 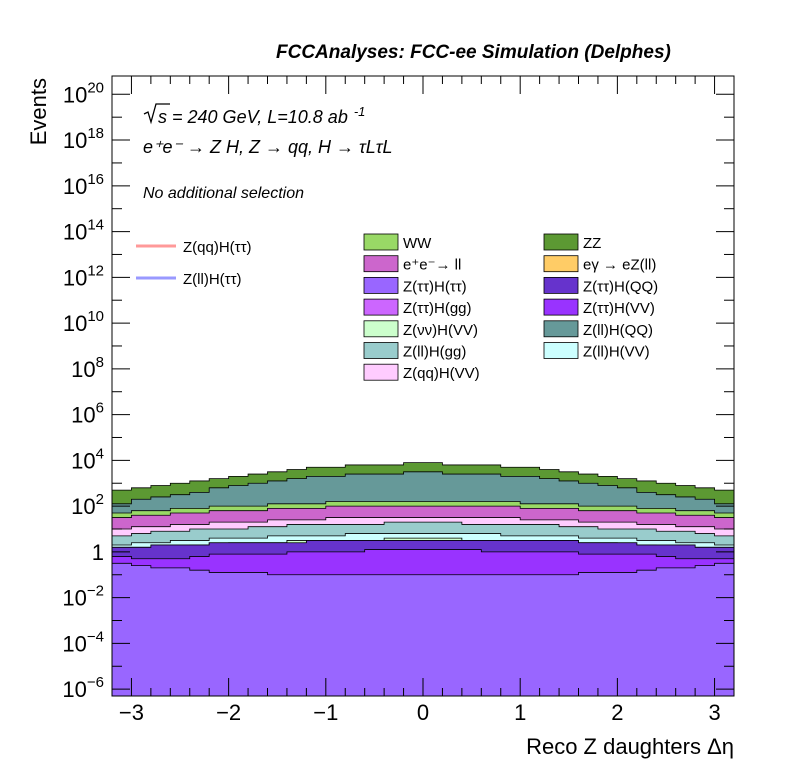 What do you see at coordinates (87, 368) in the screenshot?
I see `y-tick-label: 10⁸` at bounding box center [87, 368].